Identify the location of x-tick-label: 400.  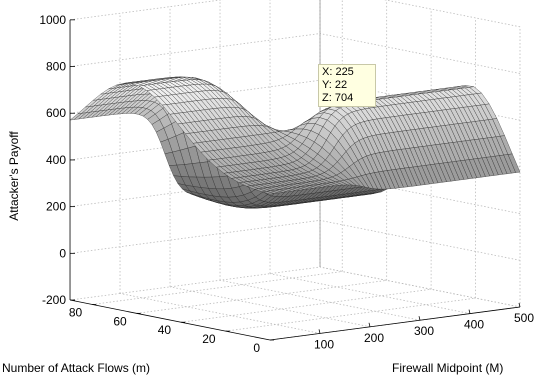
(474, 325).